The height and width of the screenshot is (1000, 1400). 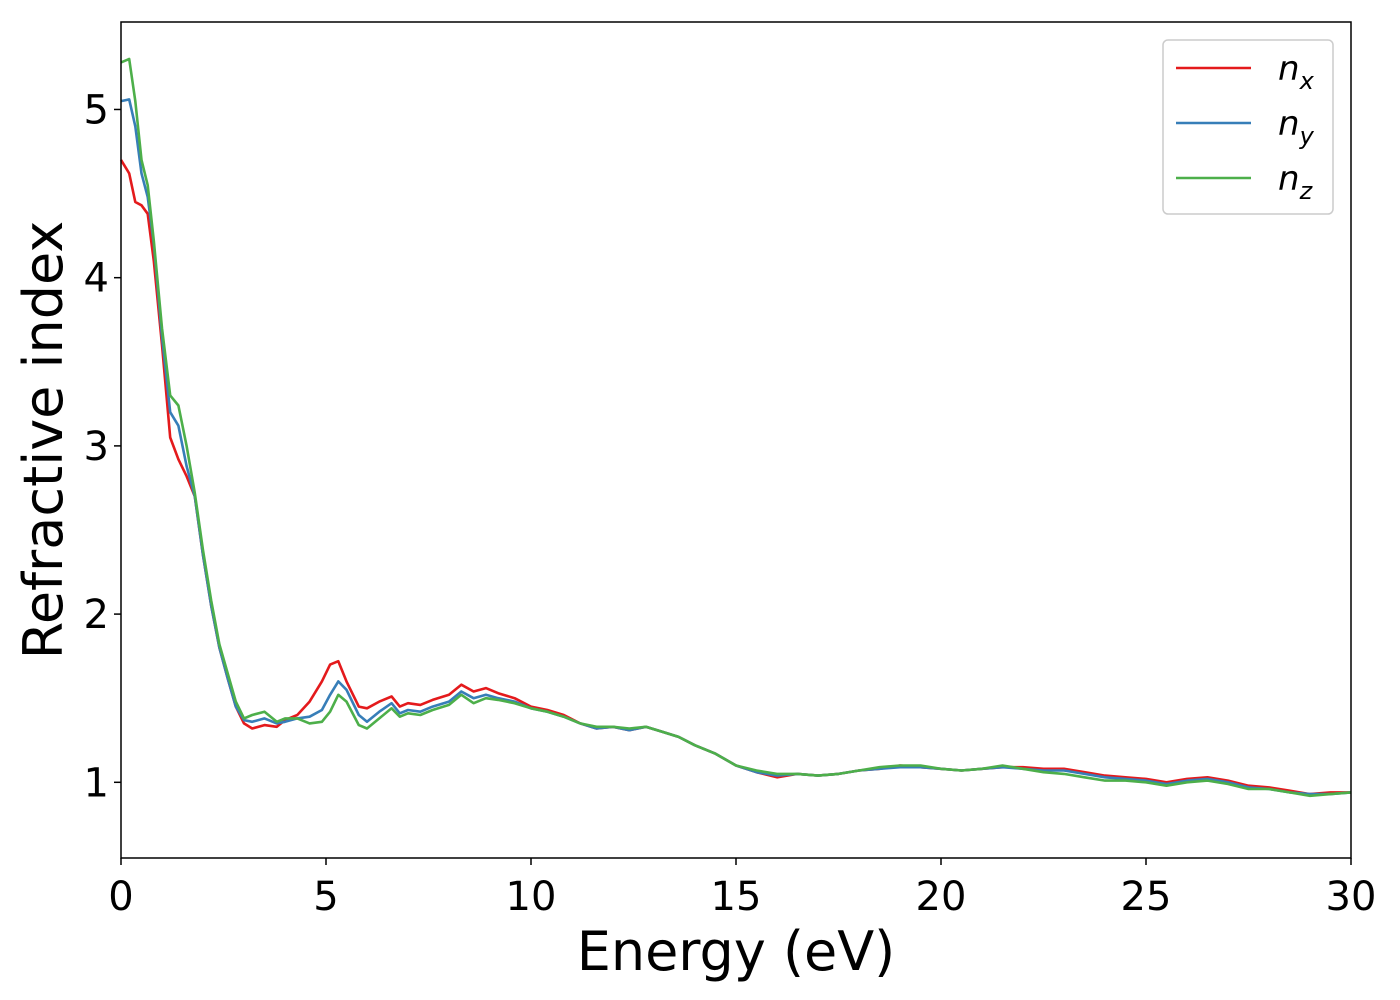 What do you see at coordinates (43, 440) in the screenshot?
I see `y-axis-title: Refractive index` at bounding box center [43, 440].